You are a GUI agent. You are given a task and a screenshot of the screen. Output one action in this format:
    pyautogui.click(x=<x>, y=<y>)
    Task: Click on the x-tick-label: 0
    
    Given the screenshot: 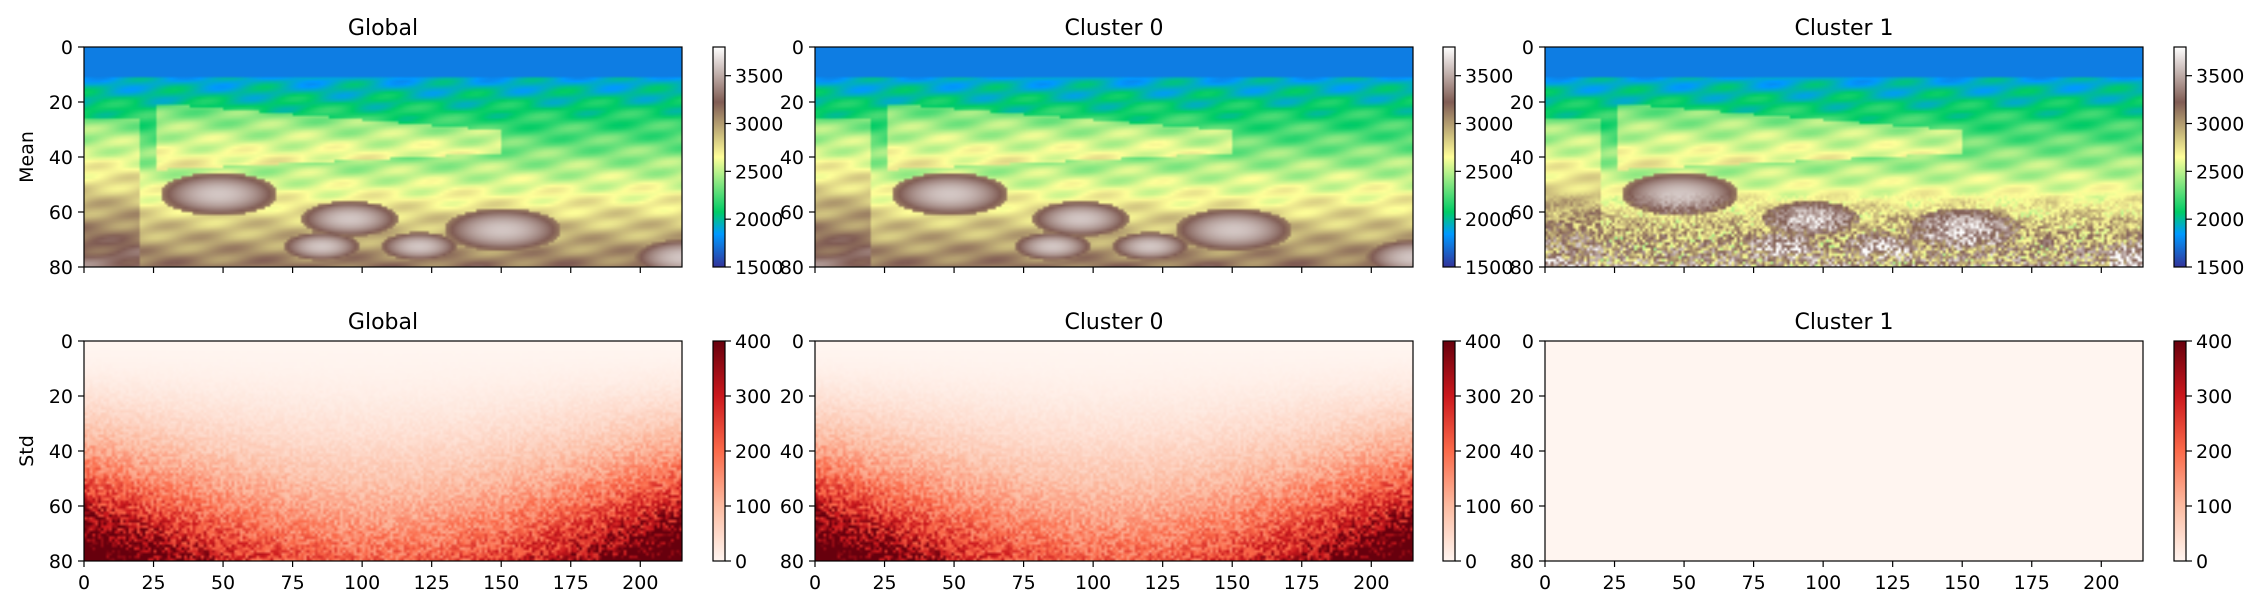 What is the action you would take?
    pyautogui.click(x=84, y=583)
    